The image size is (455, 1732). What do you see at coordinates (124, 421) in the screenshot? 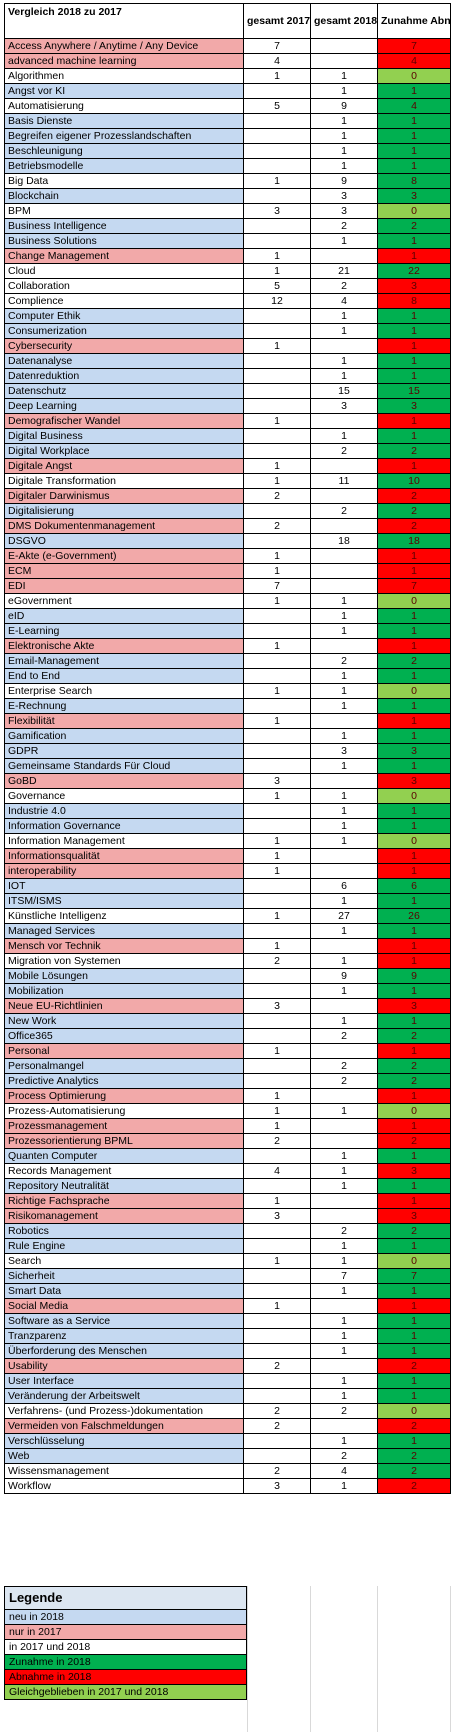
I see `topic-cell: Demografischer Wandel` at bounding box center [124, 421].